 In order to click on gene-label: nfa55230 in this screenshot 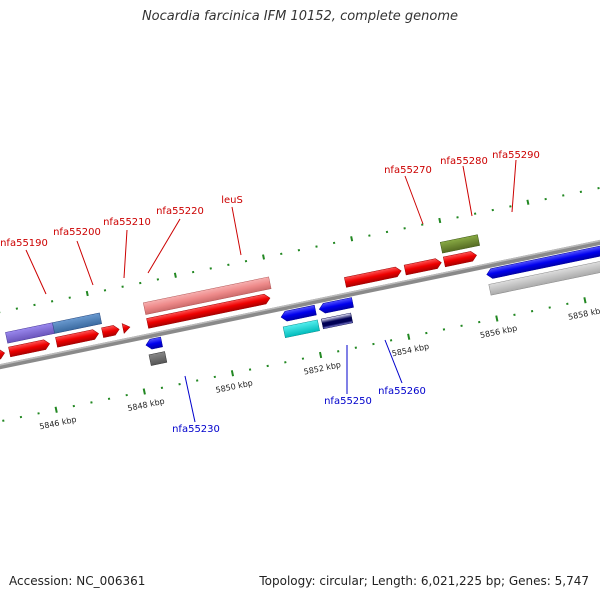, I will do `click(196, 429)`.